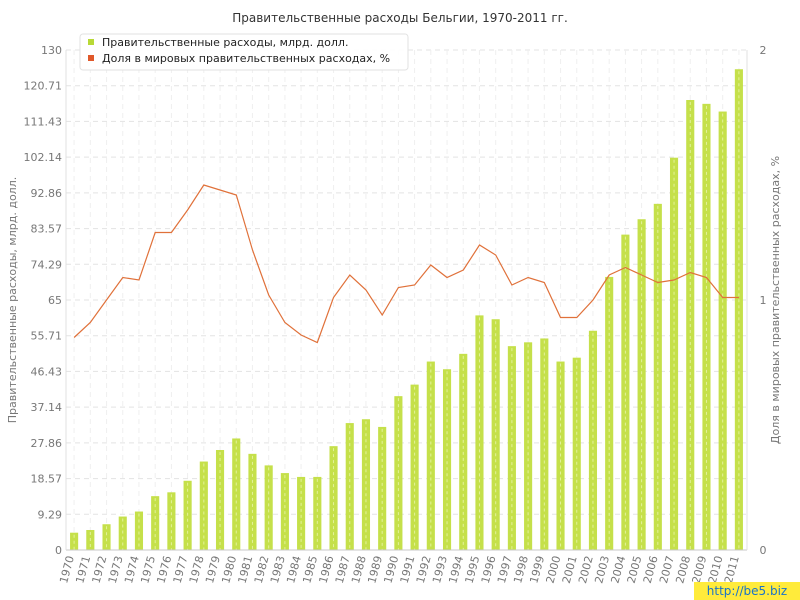 The height and width of the screenshot is (600, 800). What do you see at coordinates (47, 371) in the screenshot?
I see `y-tick-label: 46.43` at bounding box center [47, 371].